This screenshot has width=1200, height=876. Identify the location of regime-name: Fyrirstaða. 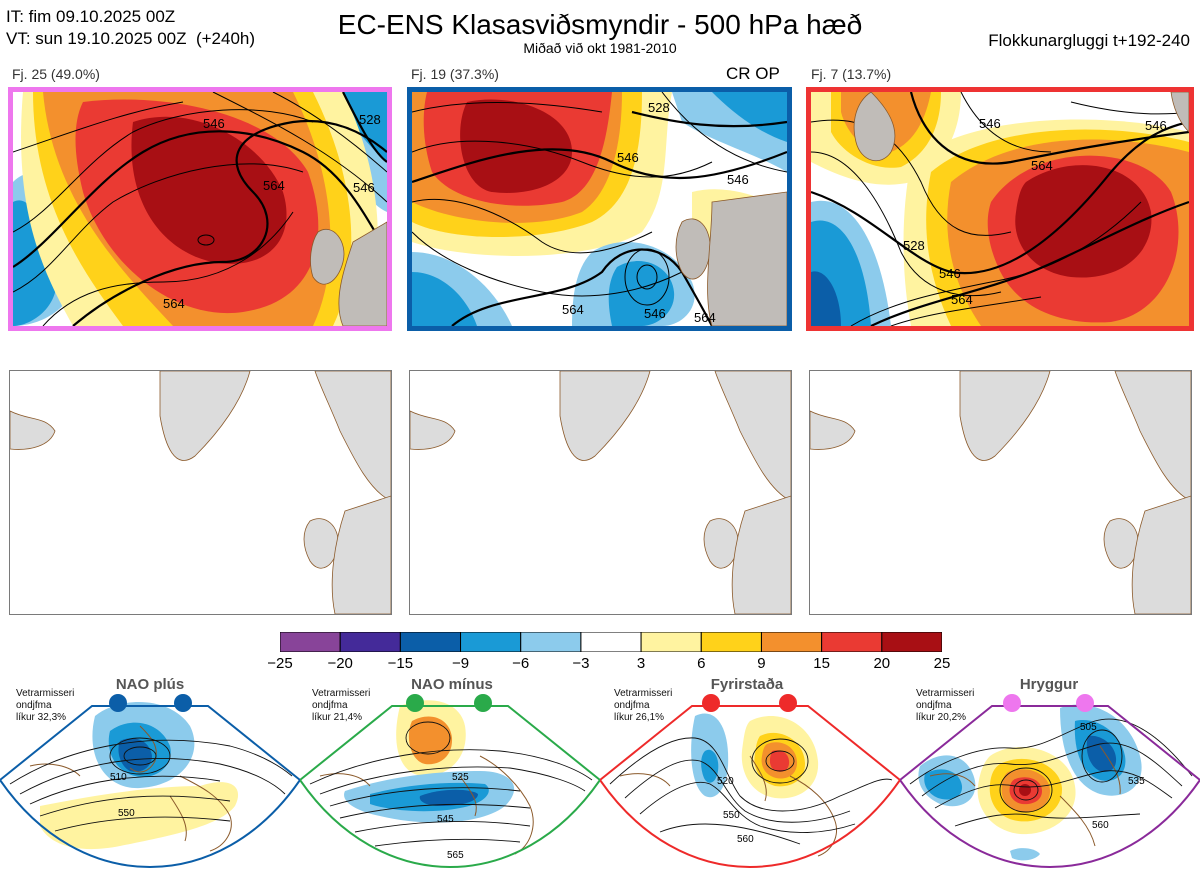
(747, 684).